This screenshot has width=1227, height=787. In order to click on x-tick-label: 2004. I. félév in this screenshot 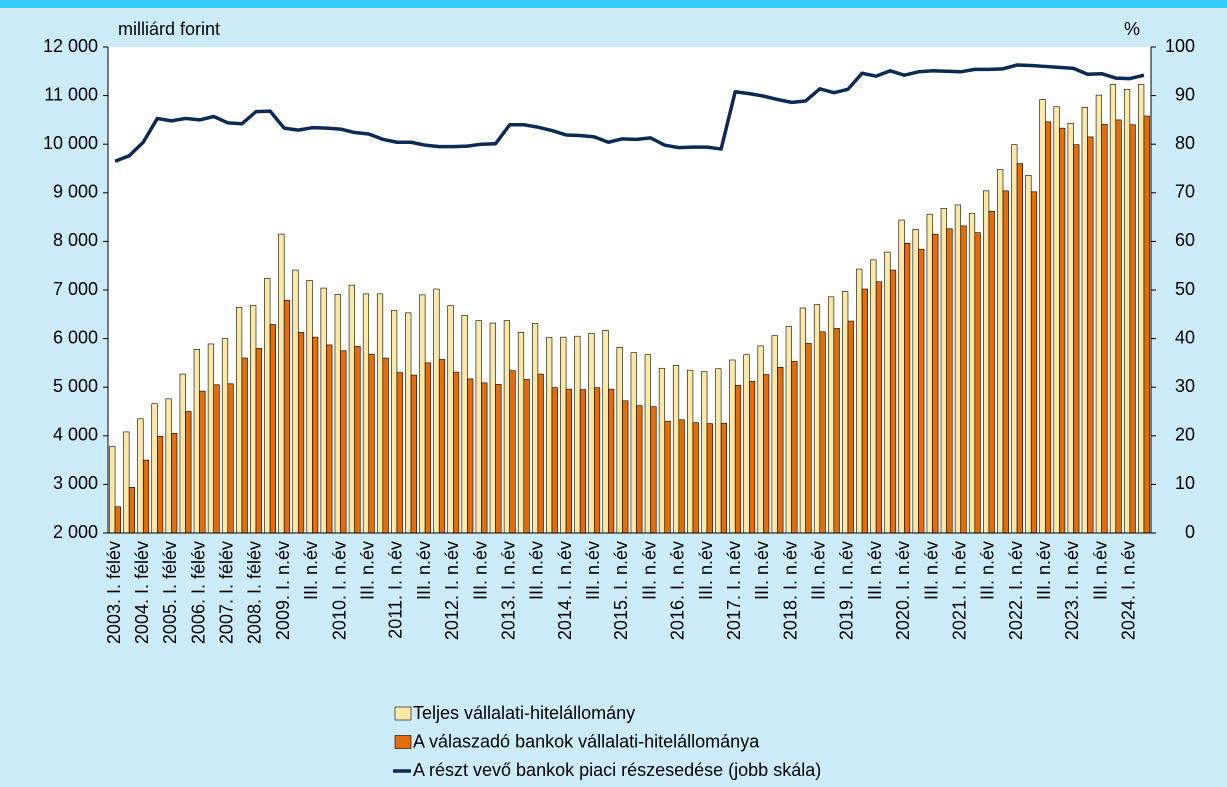, I will do `click(142, 592)`.